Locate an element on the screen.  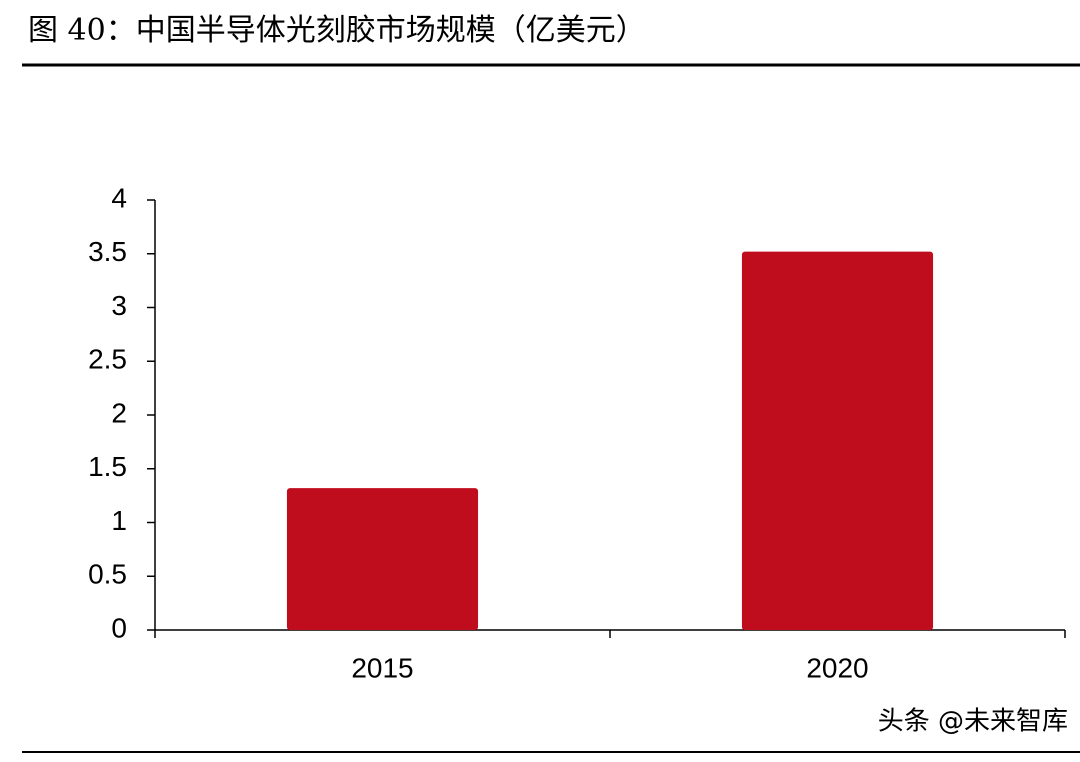
y-tick-label: 1 is located at coordinates (119, 520).